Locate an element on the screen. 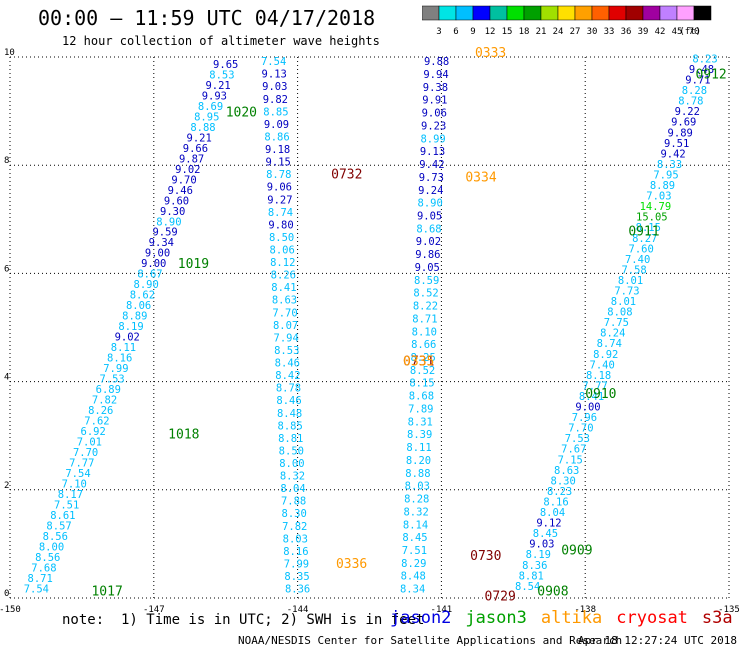 The height and width of the screenshot is (650, 740). colorbar-tick-label: 18 is located at coordinates (524, 32).